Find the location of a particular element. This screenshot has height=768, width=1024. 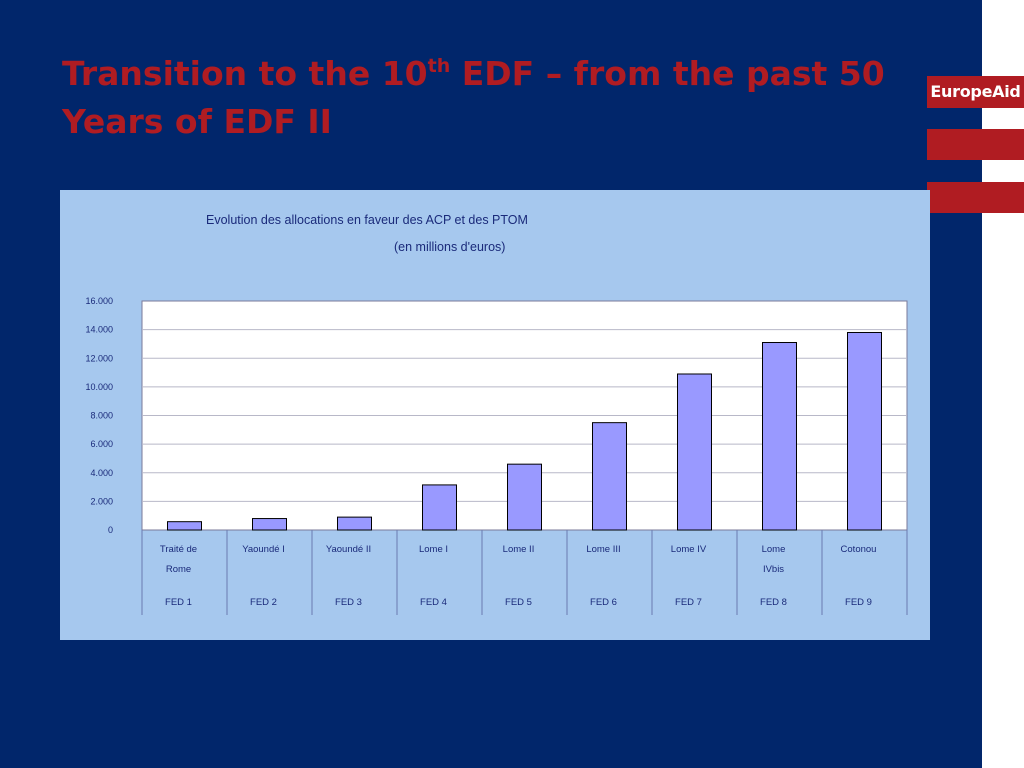

y-tick-label: 16.000 is located at coordinates (99, 301).